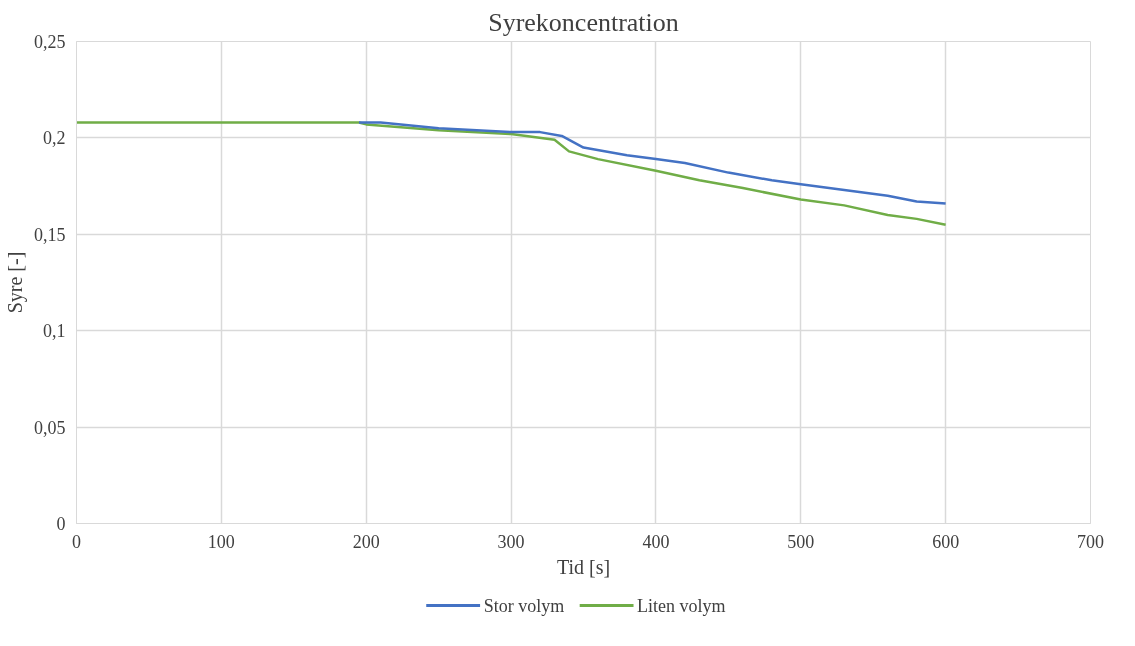 The height and width of the screenshot is (646, 1135). Describe the element at coordinates (681, 605) in the screenshot. I see `legend-label: Liten volym` at that location.